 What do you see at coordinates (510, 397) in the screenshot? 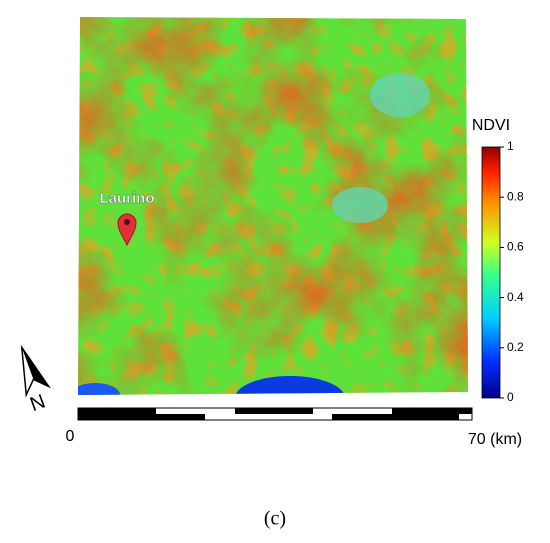
I see `colorbar-tick-label: 0` at bounding box center [510, 397].